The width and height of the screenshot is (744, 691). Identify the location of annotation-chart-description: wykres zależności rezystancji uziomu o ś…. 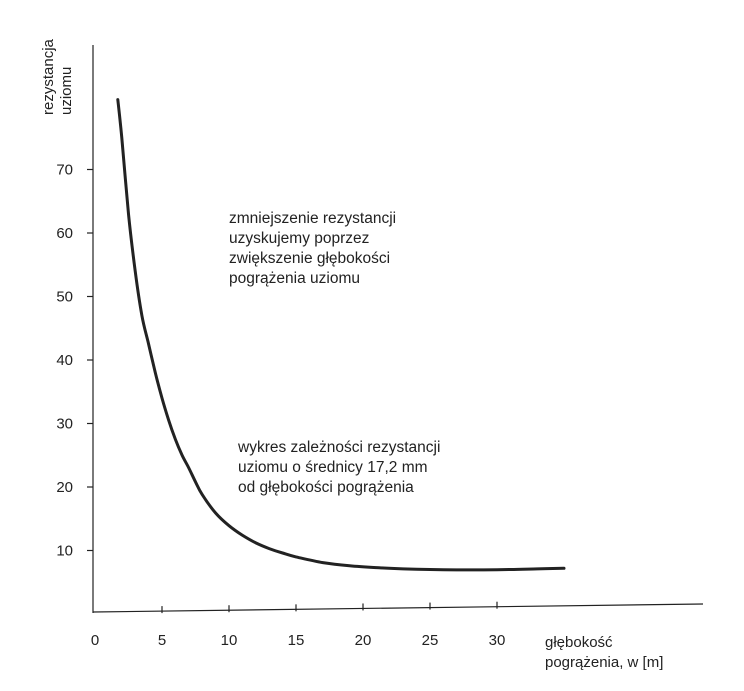
(339, 468).